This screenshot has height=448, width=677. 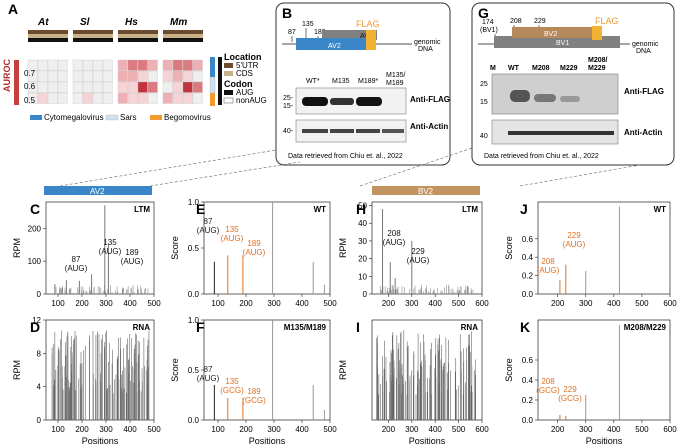 What do you see at coordinates (570, 99) in the screenshot?
I see `flag-band-m229-g` at bounding box center [570, 99].